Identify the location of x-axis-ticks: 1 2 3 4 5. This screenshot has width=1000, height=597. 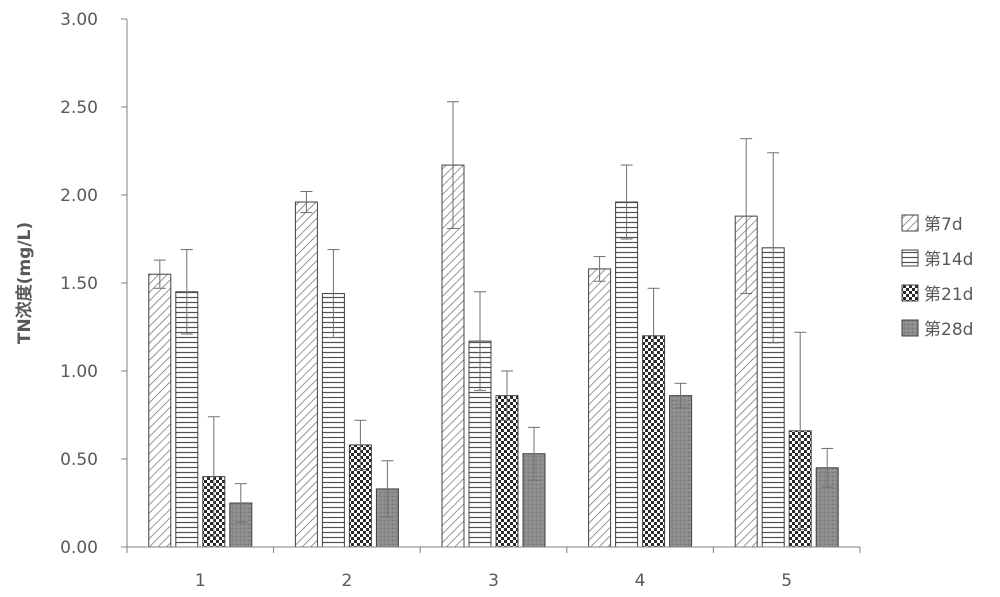
(493, 569).